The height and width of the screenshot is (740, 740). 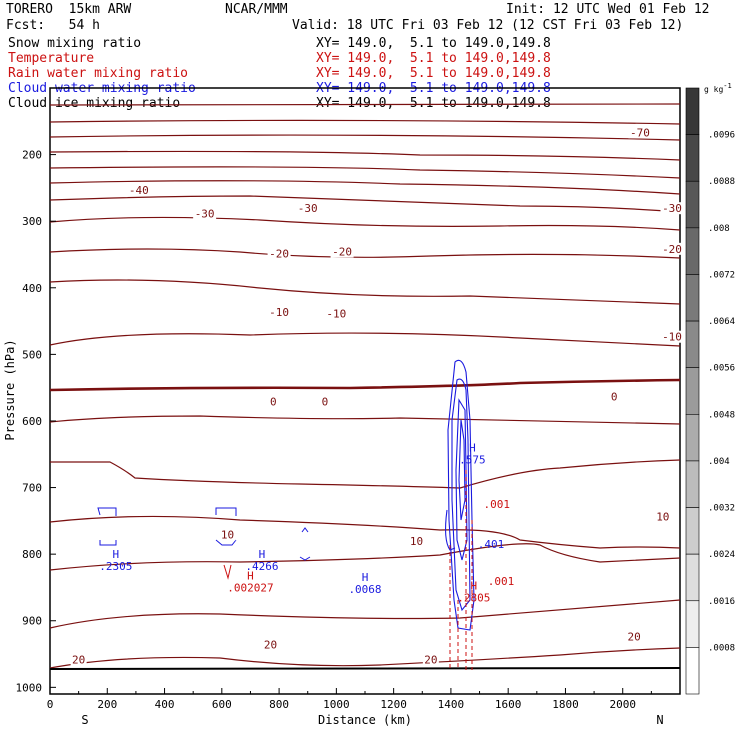 What do you see at coordinates (222, 704) in the screenshot?
I see `x-tick-label: 600` at bounding box center [222, 704].